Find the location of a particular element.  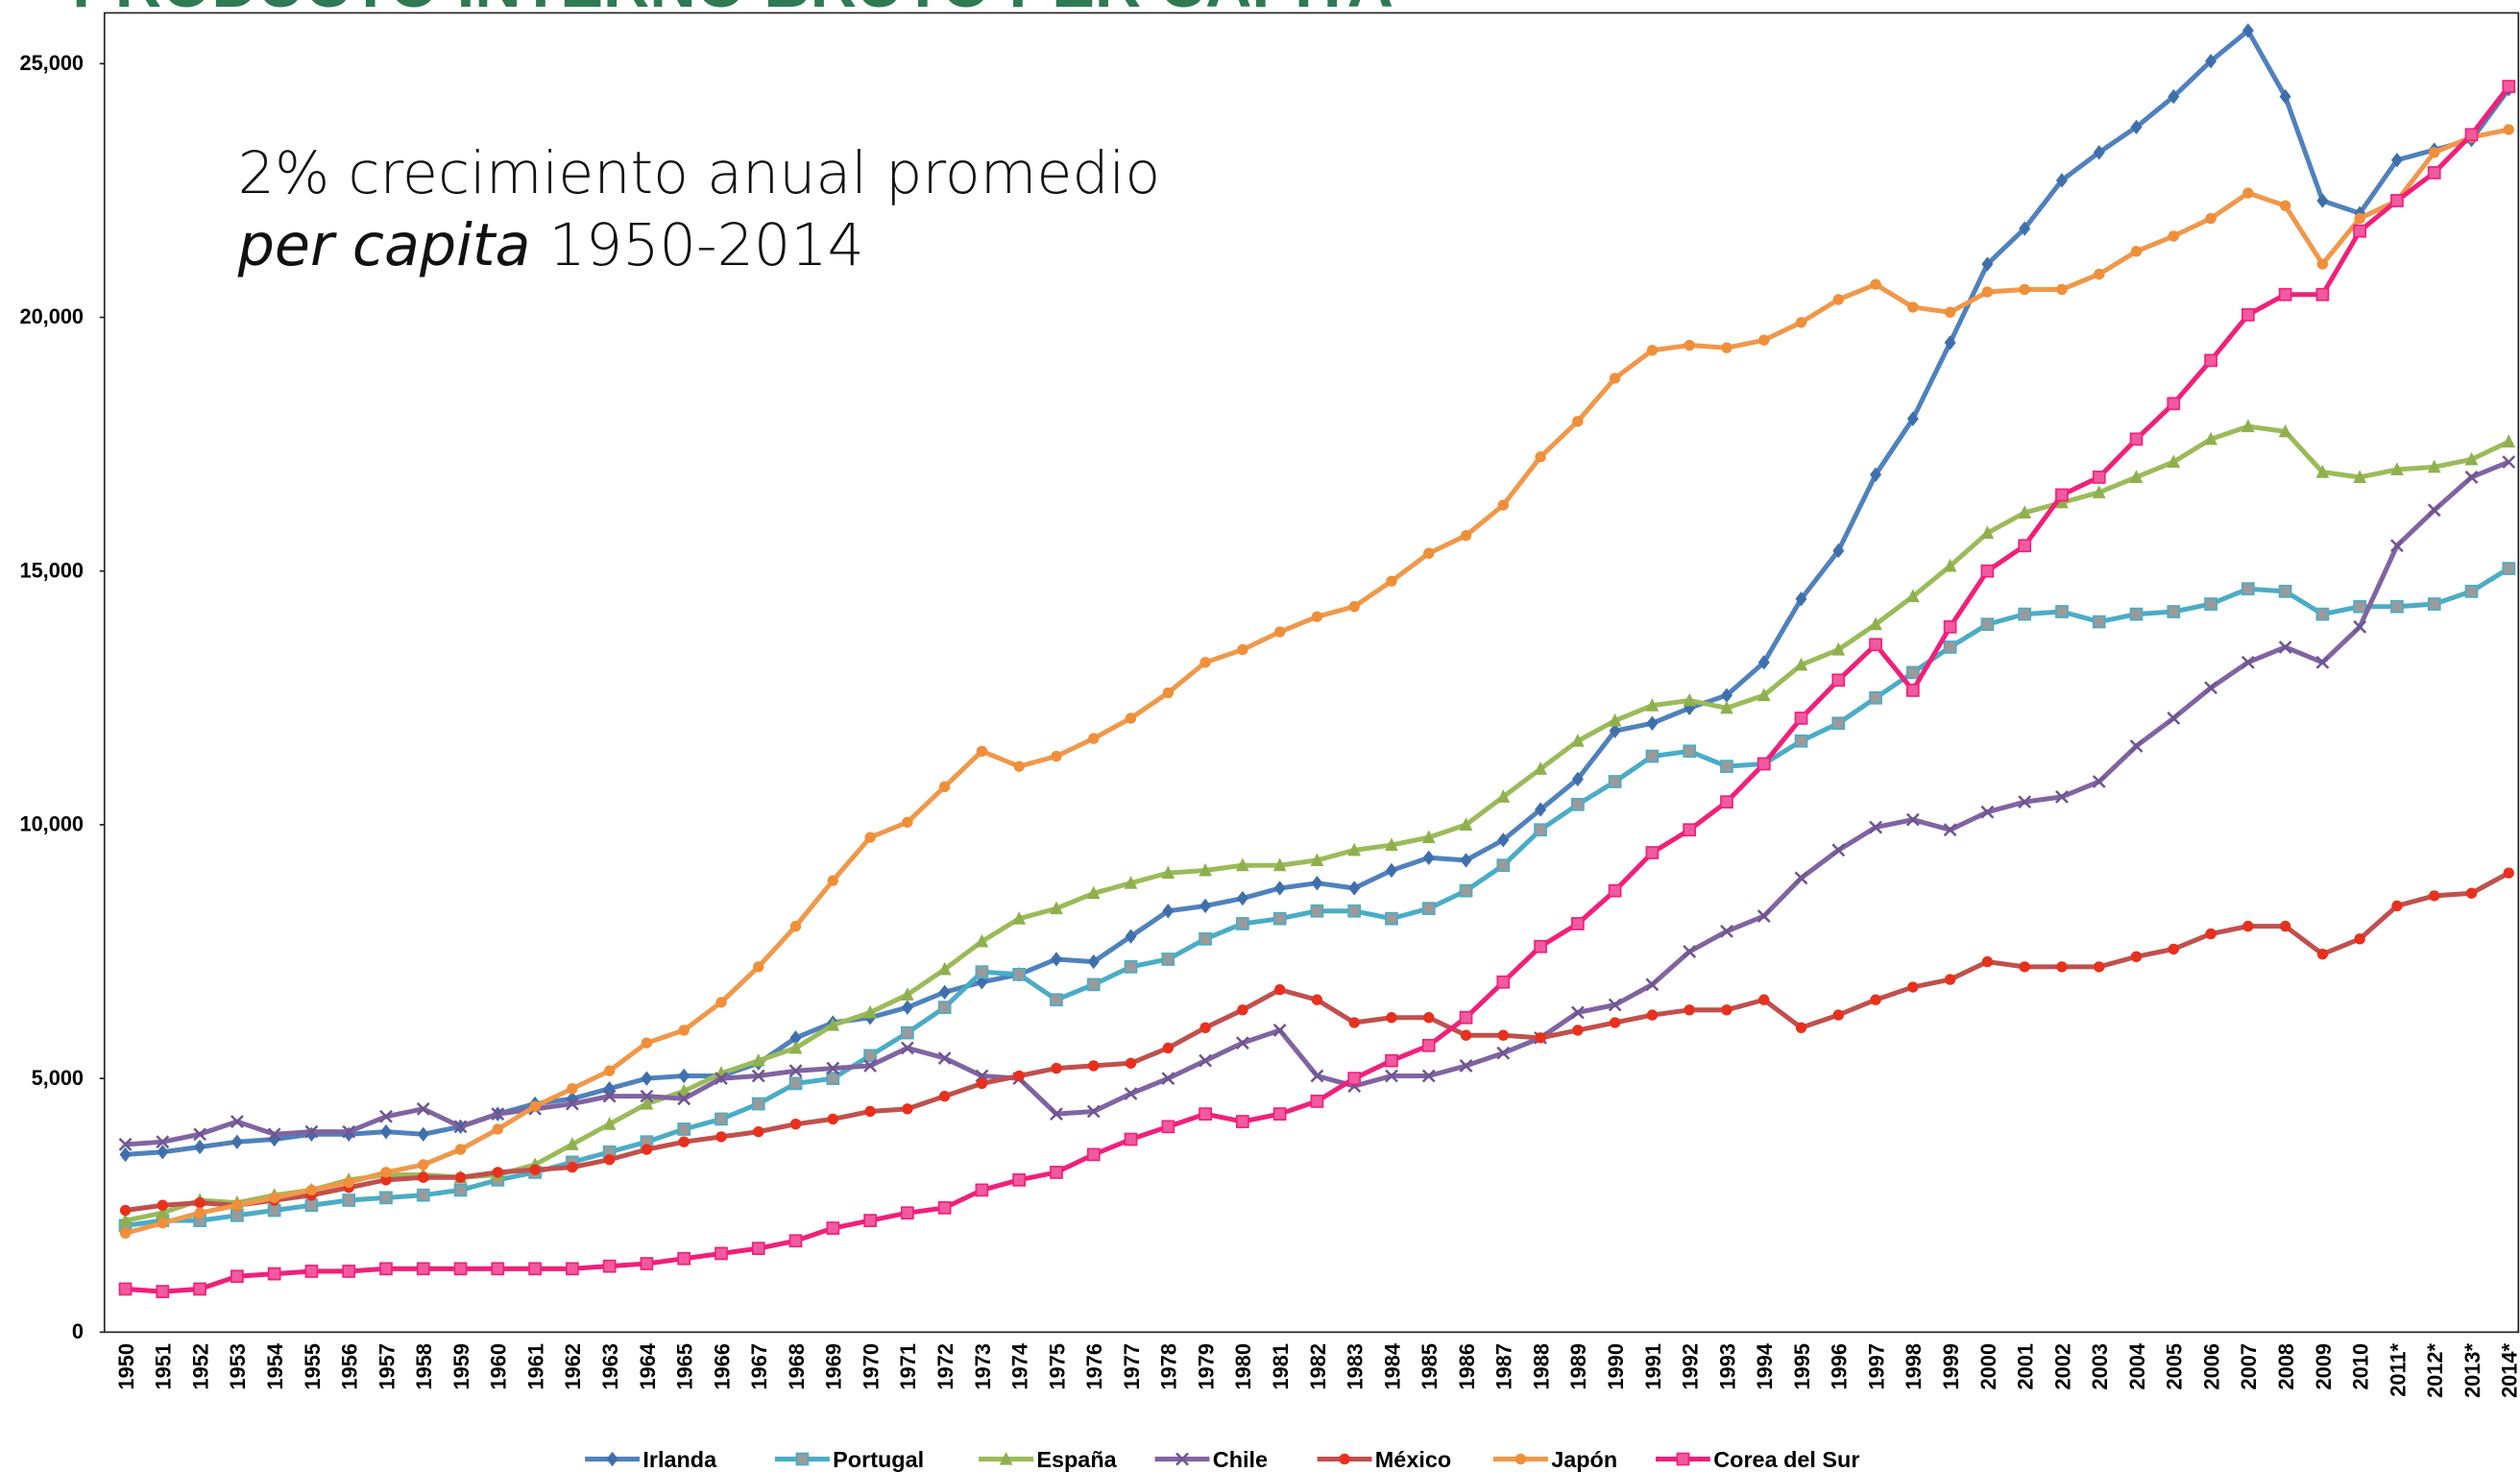

x-tick-label: 1988 is located at coordinates (1541, 1366).